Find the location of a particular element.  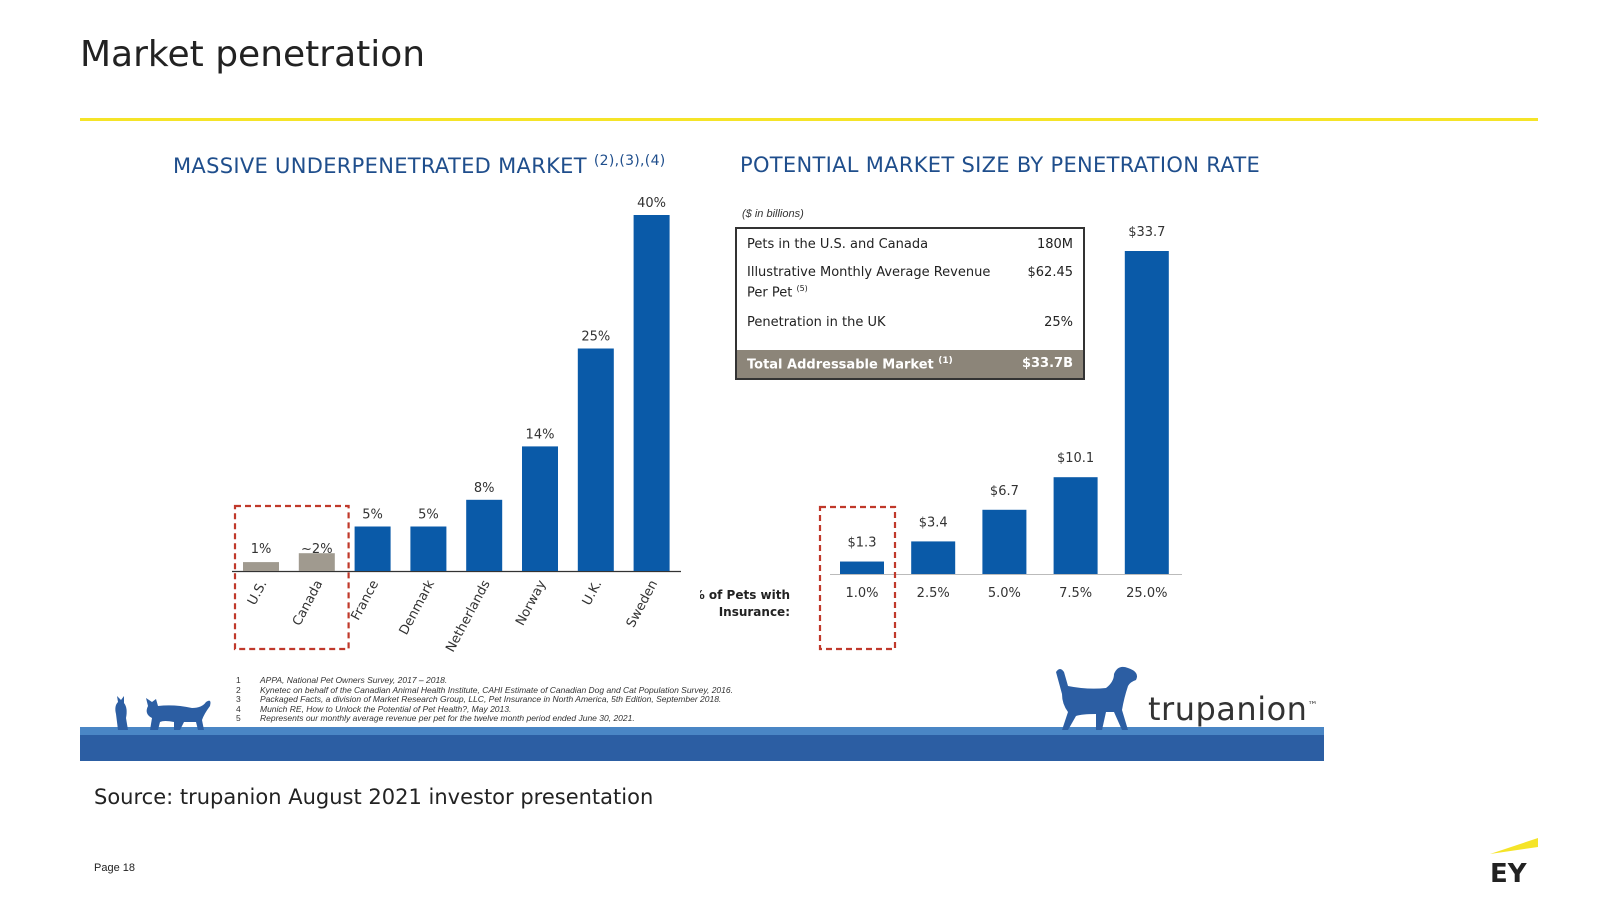

table-row-value: 25% is located at coordinates (1058, 322).